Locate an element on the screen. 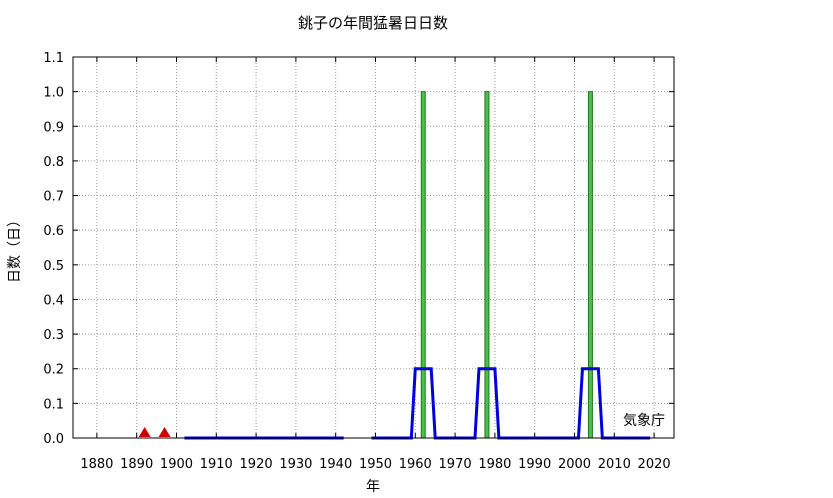  x-tick-label: 2010 is located at coordinates (614, 464).